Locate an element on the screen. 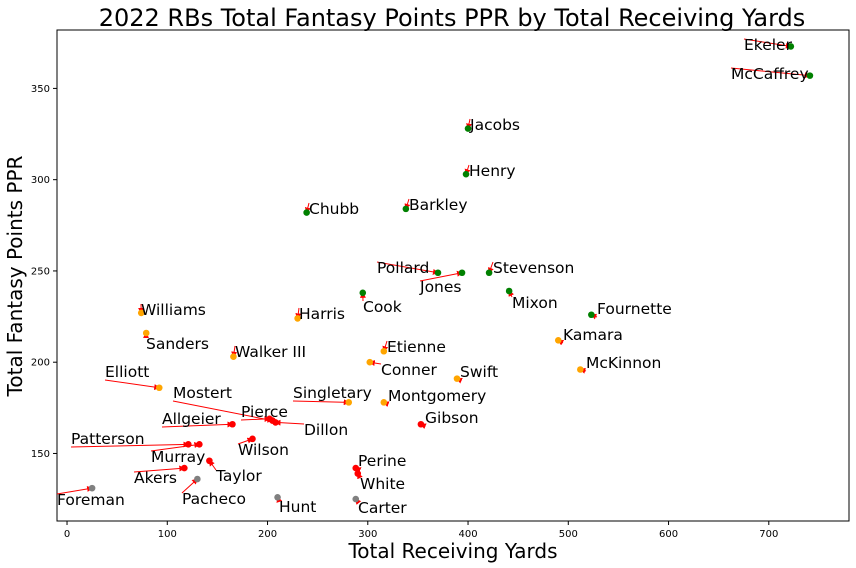  x-tick-label: 600 is located at coordinates (668, 534).